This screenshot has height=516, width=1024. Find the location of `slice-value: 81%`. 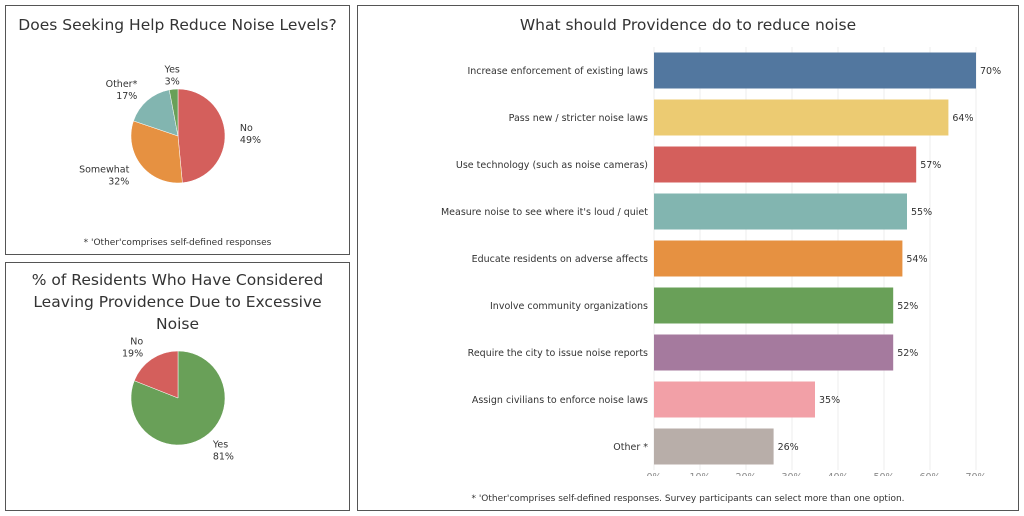

slice-value: 81% is located at coordinates (223, 456).